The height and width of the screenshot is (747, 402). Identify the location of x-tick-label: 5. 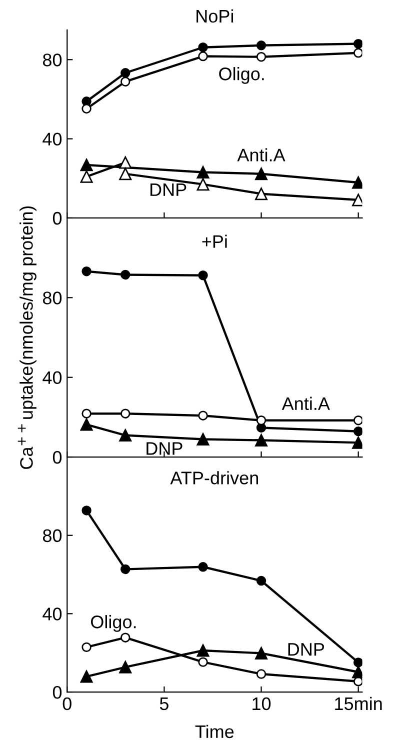
(164, 704).